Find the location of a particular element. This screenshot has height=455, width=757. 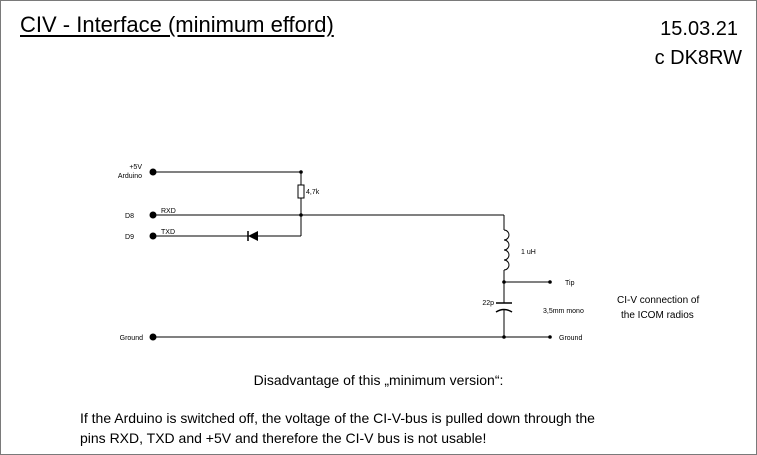

junction-tip is located at coordinates (504, 282).